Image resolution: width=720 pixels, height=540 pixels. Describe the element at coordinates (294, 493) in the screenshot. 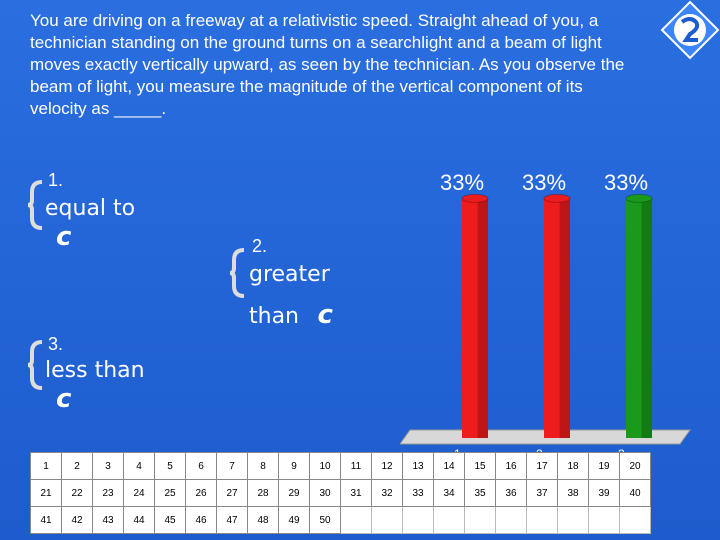

I see `grid-cell: 29` at that location.